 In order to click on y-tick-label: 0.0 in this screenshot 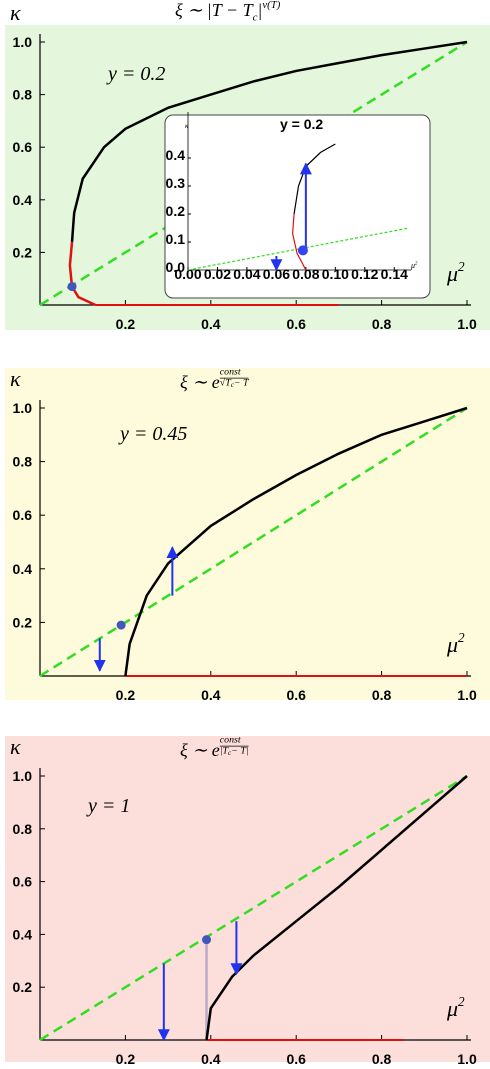, I will do `click(176, 267)`.